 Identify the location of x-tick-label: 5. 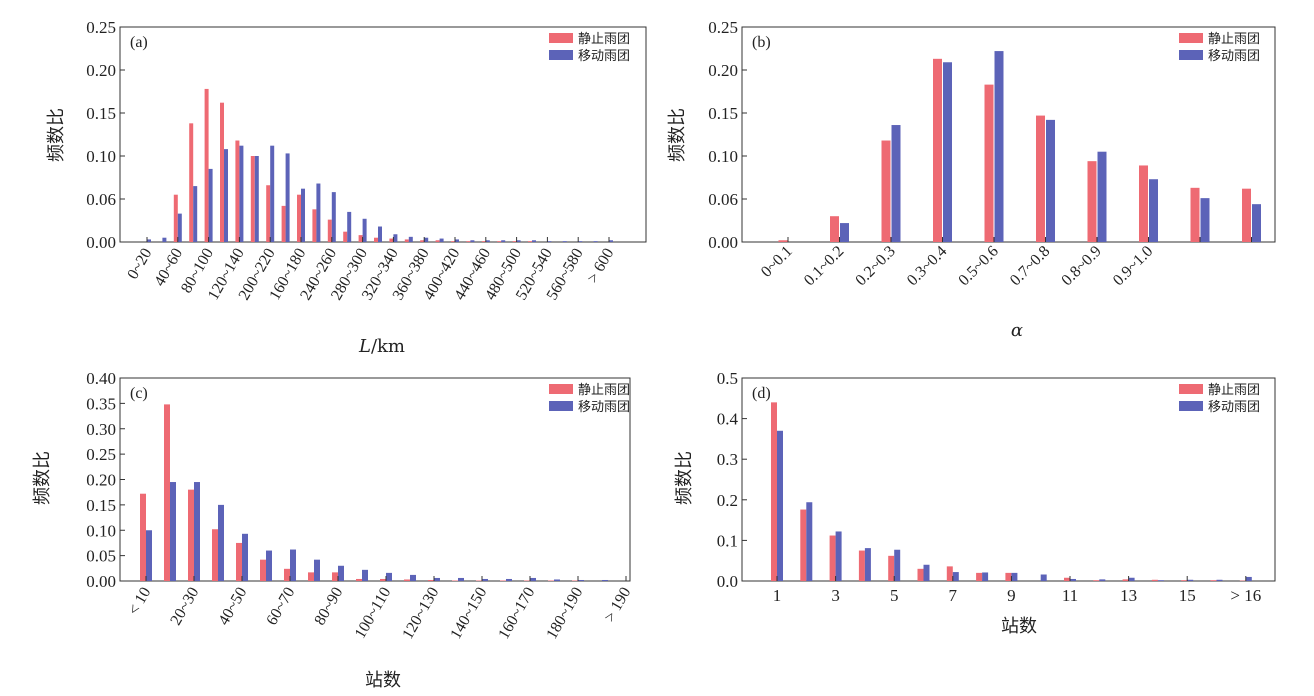
(894, 595).